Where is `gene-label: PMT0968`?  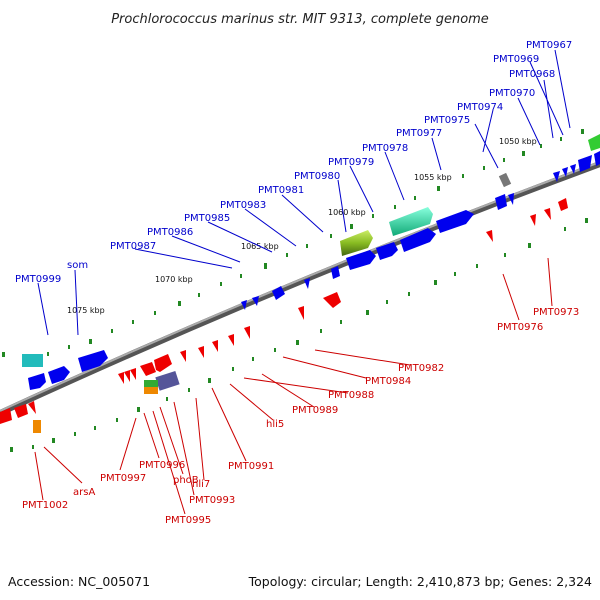 gene-label: PMT0968 is located at coordinates (532, 74).